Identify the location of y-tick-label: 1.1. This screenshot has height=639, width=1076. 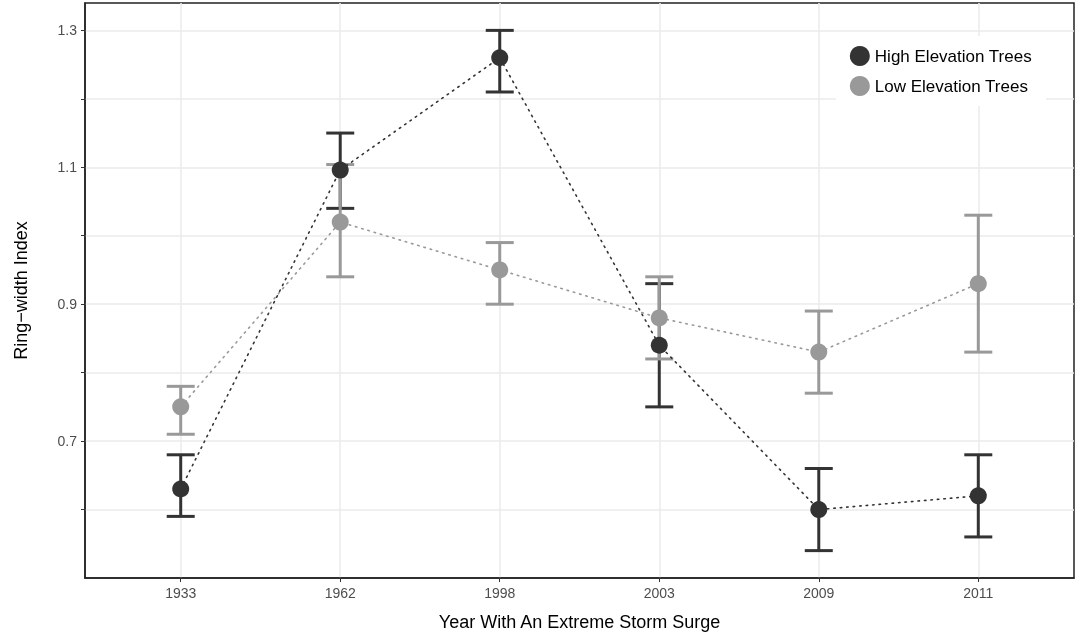
(67, 167).